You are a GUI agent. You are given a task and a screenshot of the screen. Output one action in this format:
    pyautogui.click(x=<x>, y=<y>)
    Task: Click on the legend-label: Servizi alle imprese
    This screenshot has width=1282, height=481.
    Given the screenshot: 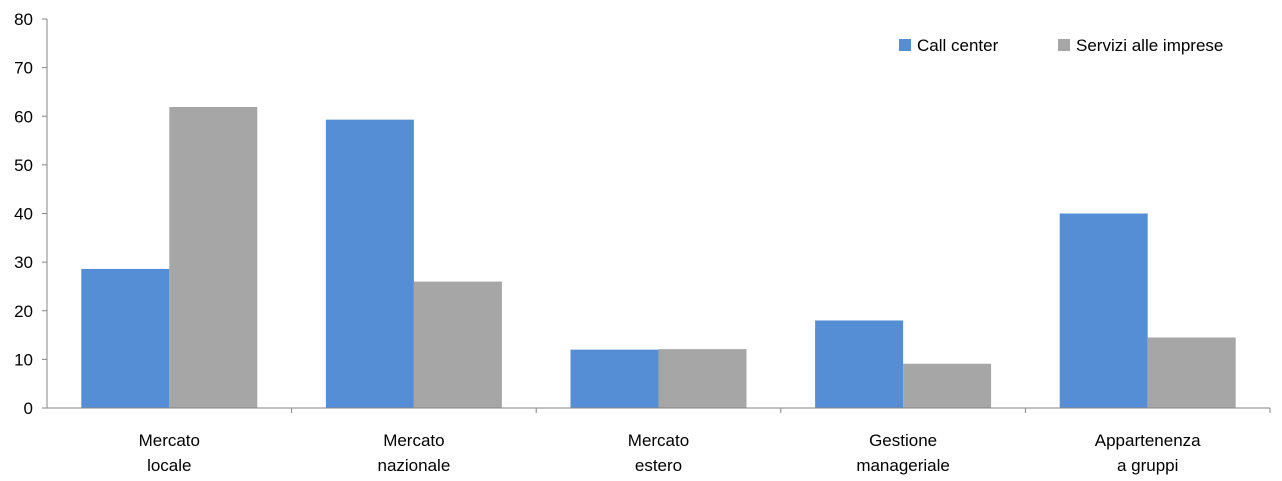 What is the action you would take?
    pyautogui.click(x=1149, y=45)
    